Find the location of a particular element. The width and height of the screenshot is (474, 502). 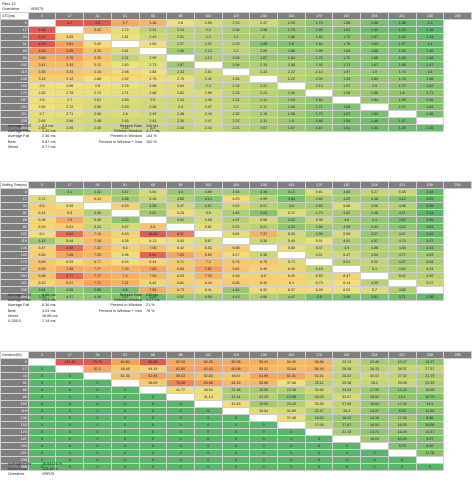

table-cell: 7.37 is located at coordinates (264, 234).